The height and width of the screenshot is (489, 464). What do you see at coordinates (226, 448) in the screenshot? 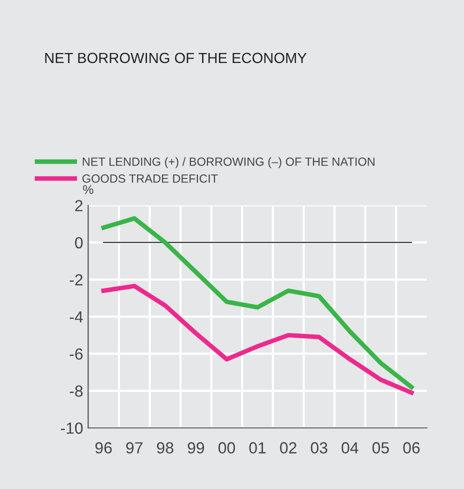
I see `x-tick-label: 00` at bounding box center [226, 448].